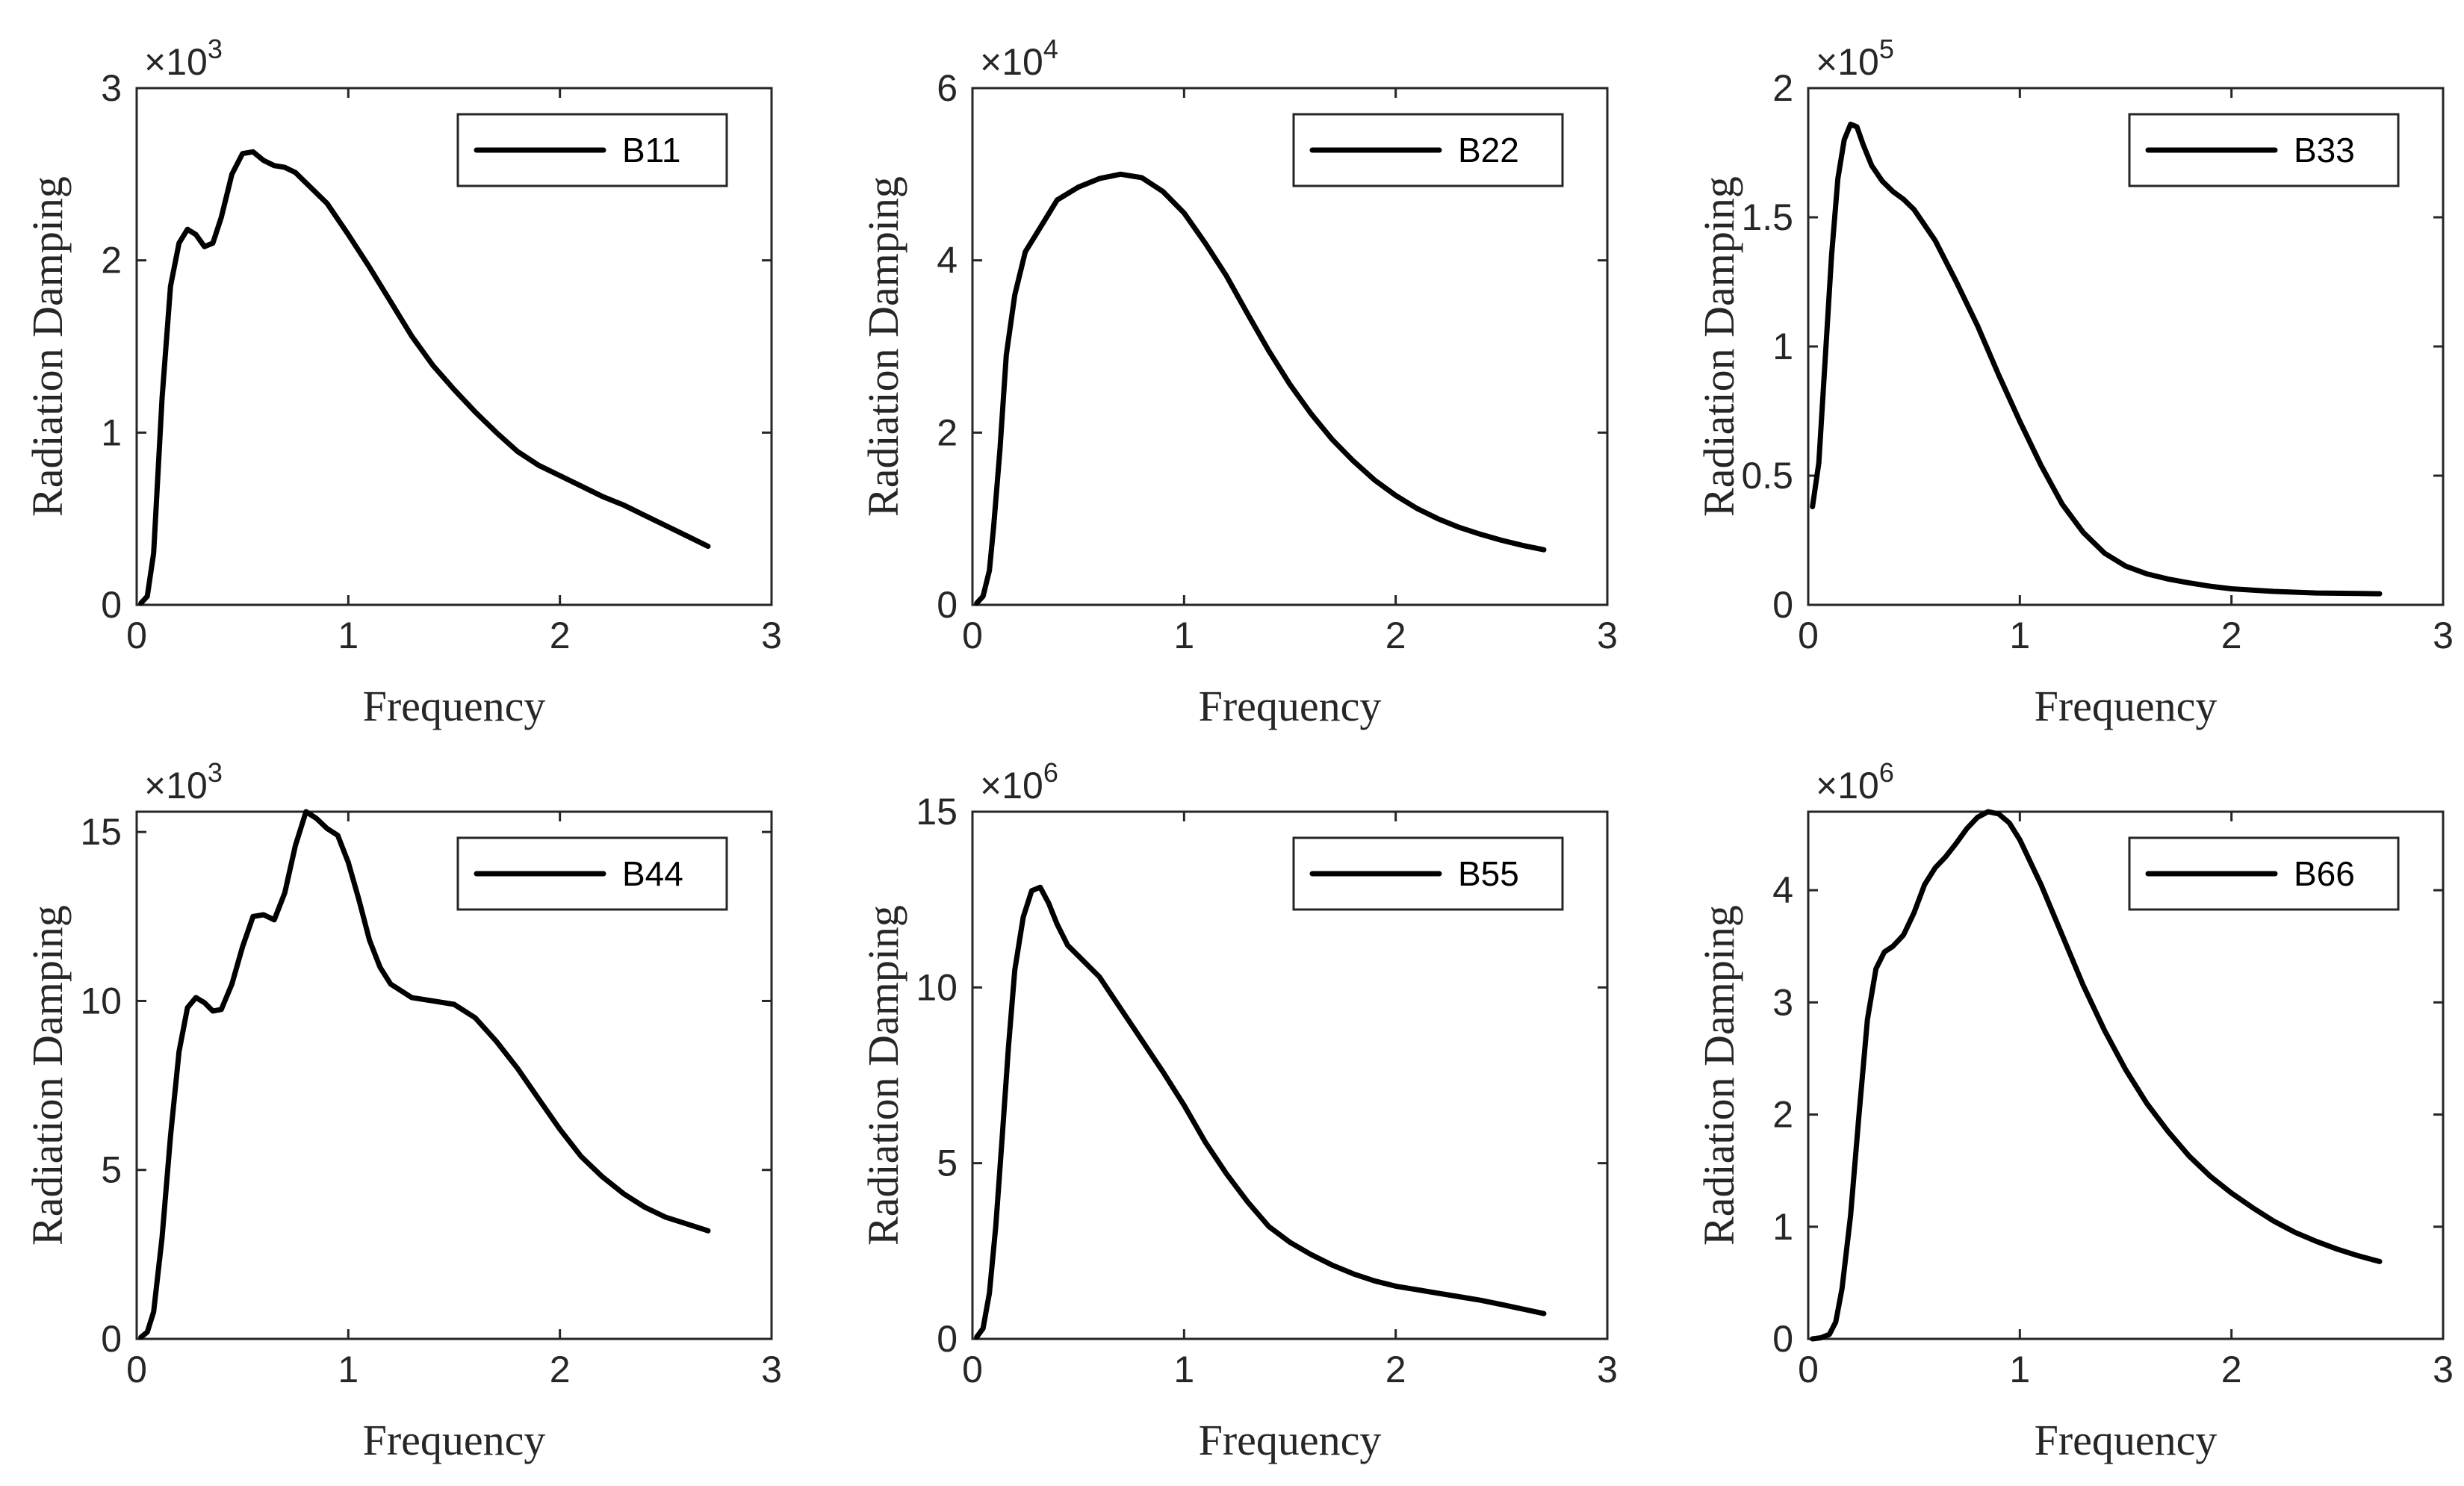 This screenshot has width=2464, height=1486. What do you see at coordinates (2096, 1075) in the screenshot?
I see `series-line-b66` at bounding box center [2096, 1075].